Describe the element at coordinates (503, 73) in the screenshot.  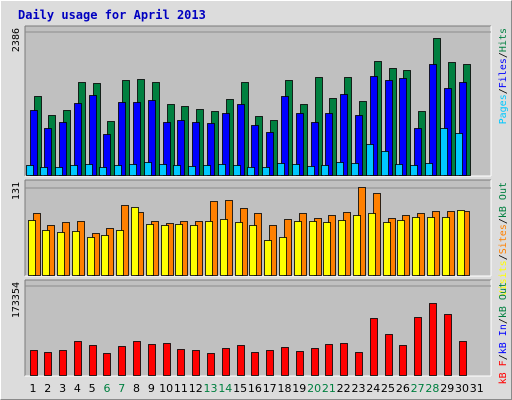
I see `legend-entry-files: Files` at that location.